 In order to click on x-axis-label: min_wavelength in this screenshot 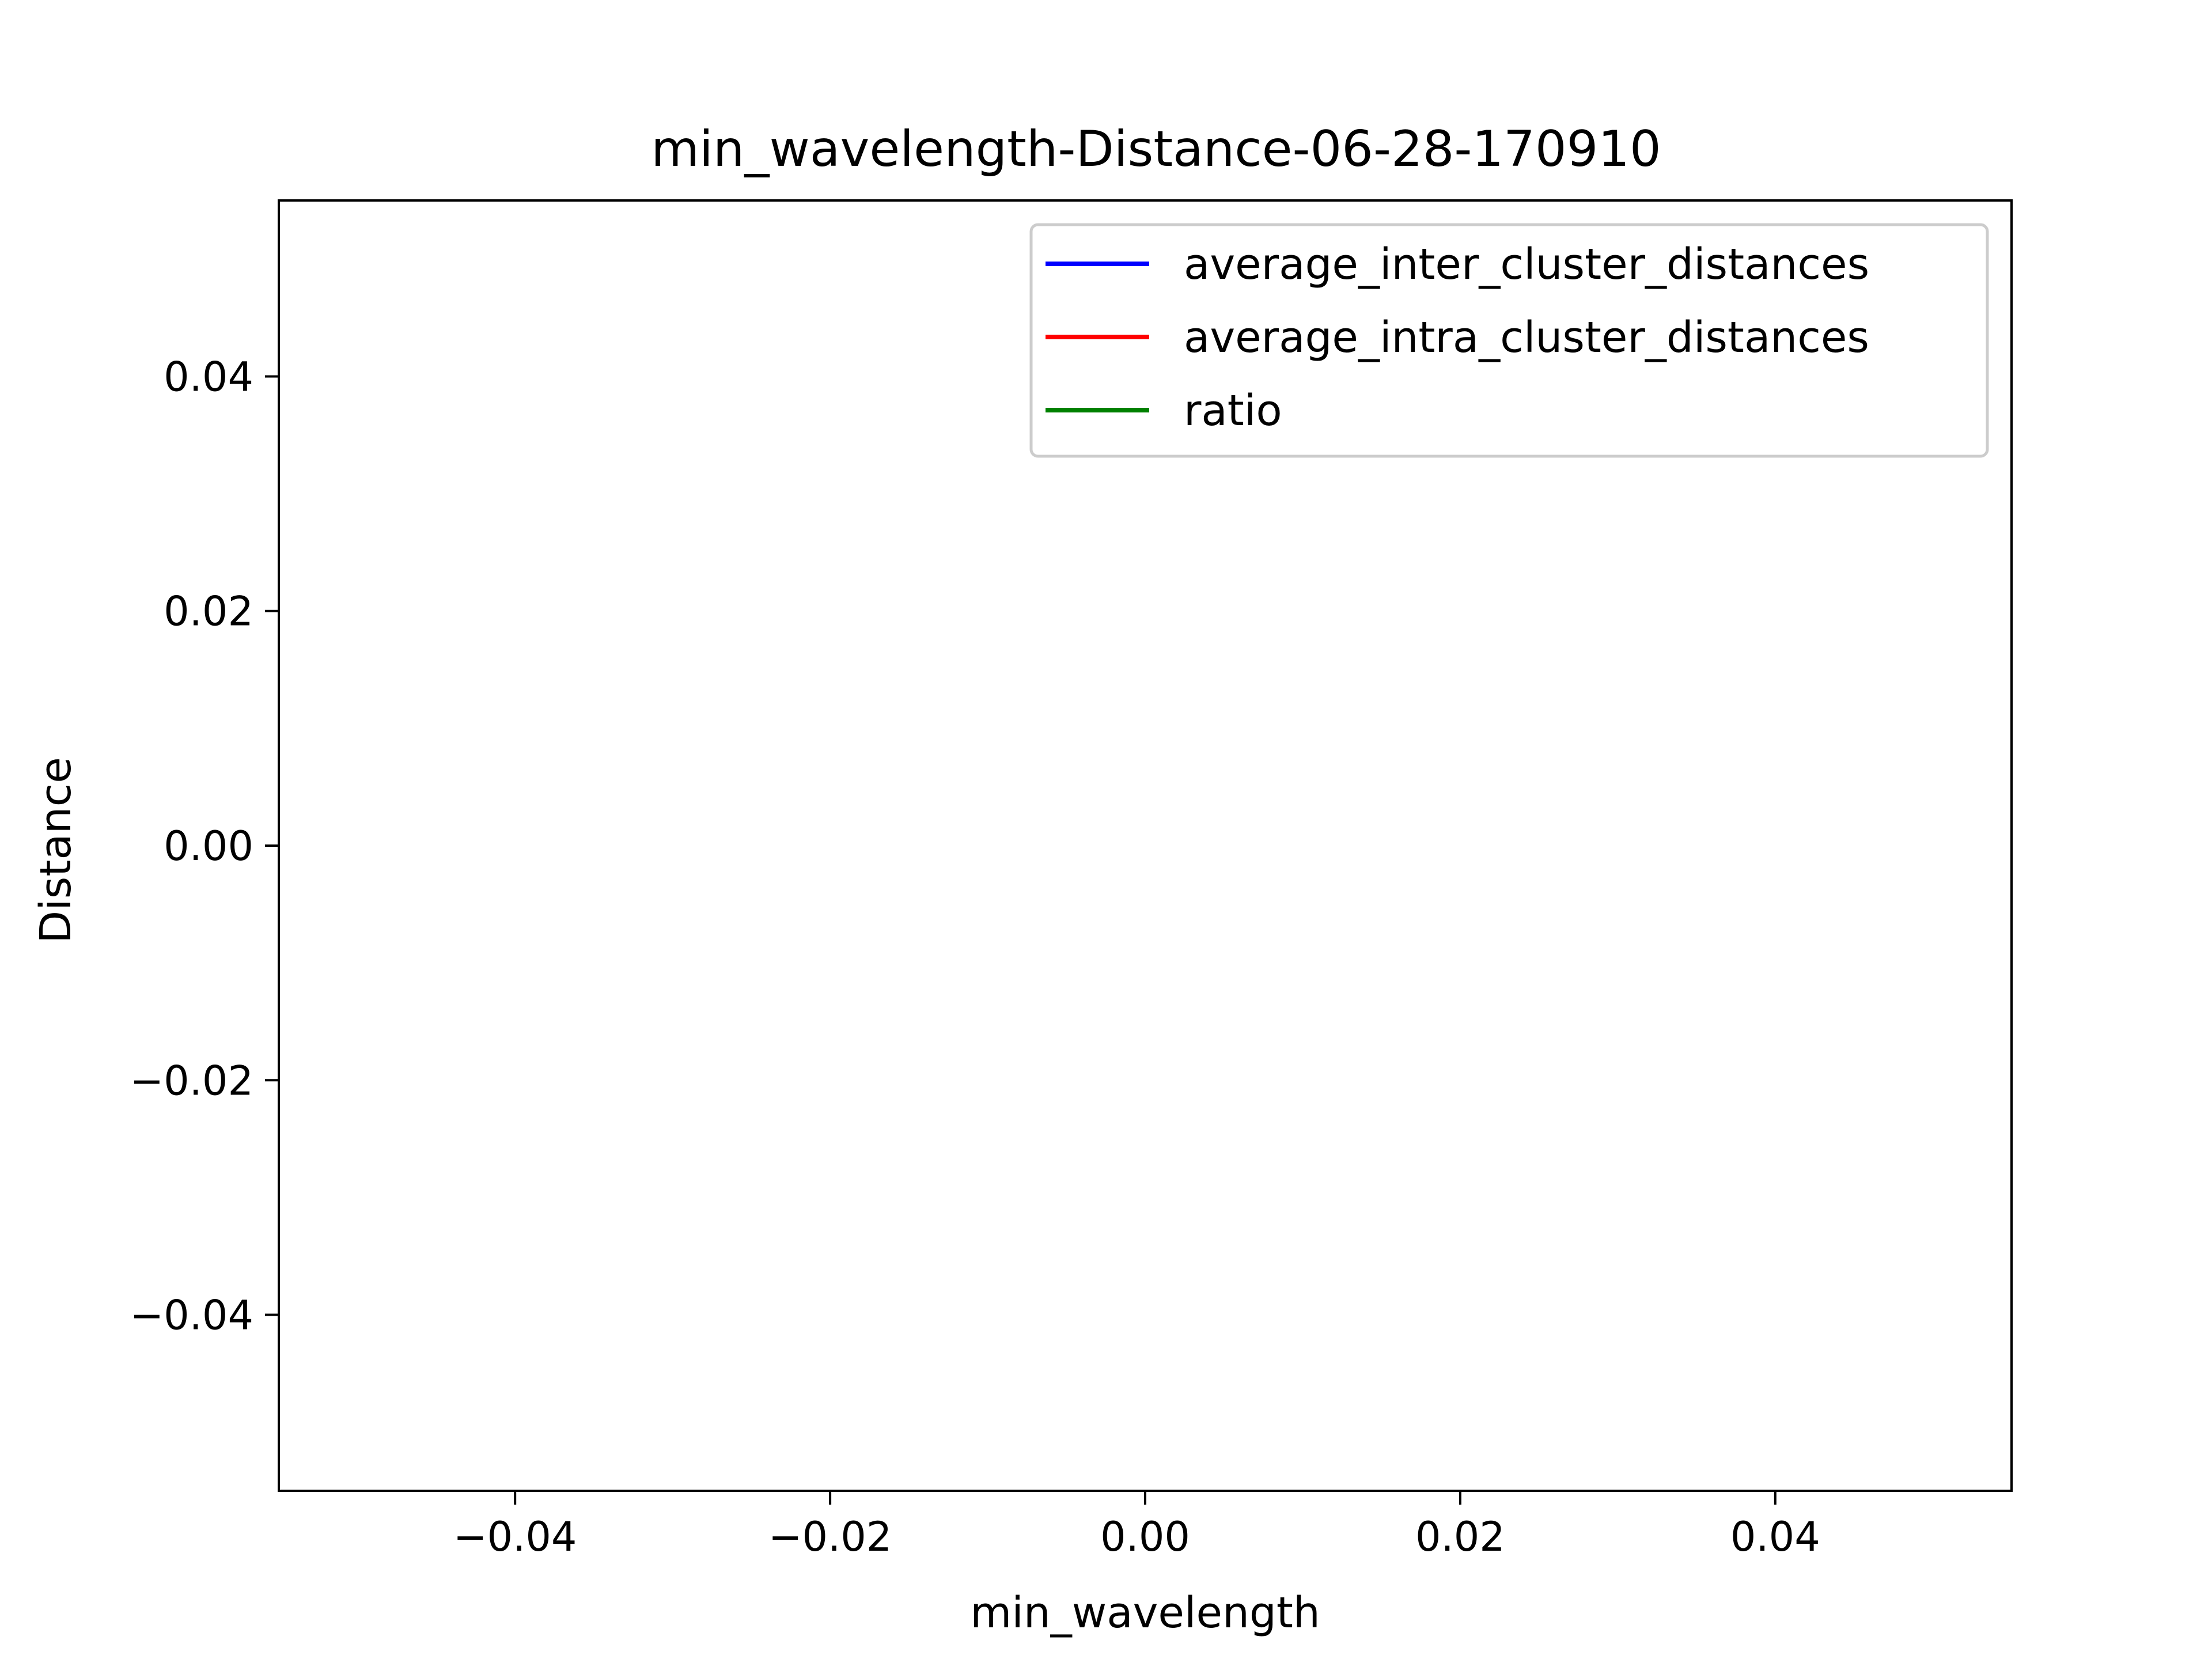, I will do `click(1145, 1613)`.